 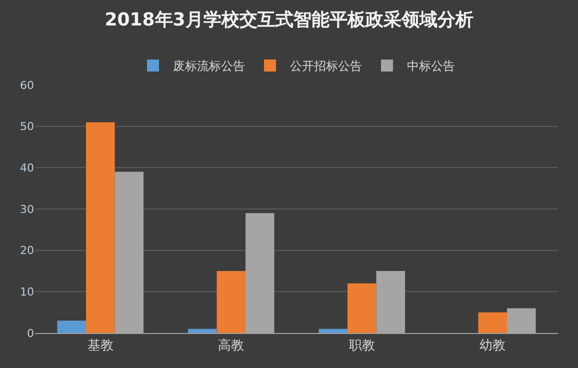 I want to click on y-tick-label: 60, so click(x=27, y=85).